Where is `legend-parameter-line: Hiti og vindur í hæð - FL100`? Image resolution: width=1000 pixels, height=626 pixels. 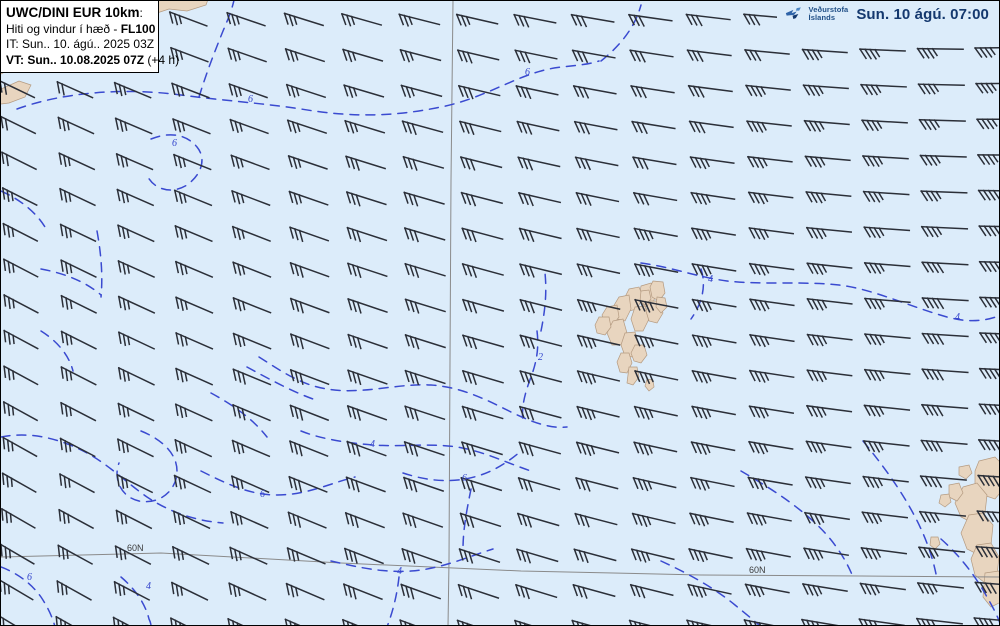
legend-parameter-line: Hiti og vindur í hæð - FL100 is located at coordinates (80, 30).